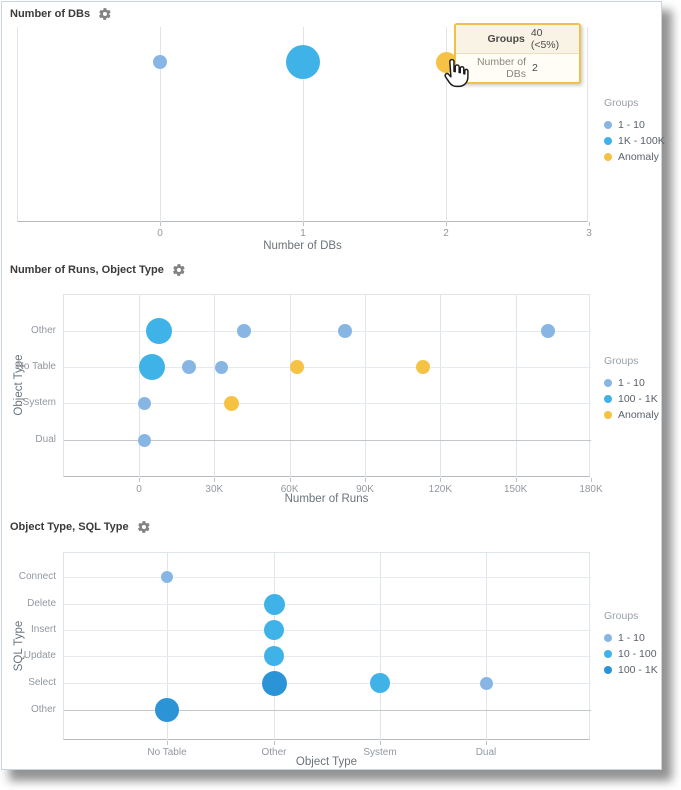 The height and width of the screenshot is (790, 681). I want to click on chart2-title: Number of Runs, Object Type, so click(87, 270).